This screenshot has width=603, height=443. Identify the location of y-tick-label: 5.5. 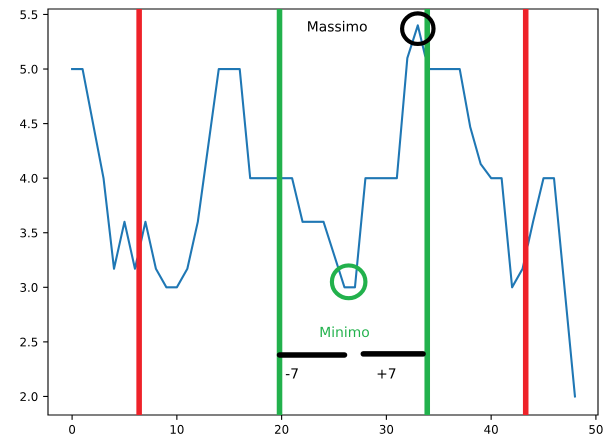
(29, 15).